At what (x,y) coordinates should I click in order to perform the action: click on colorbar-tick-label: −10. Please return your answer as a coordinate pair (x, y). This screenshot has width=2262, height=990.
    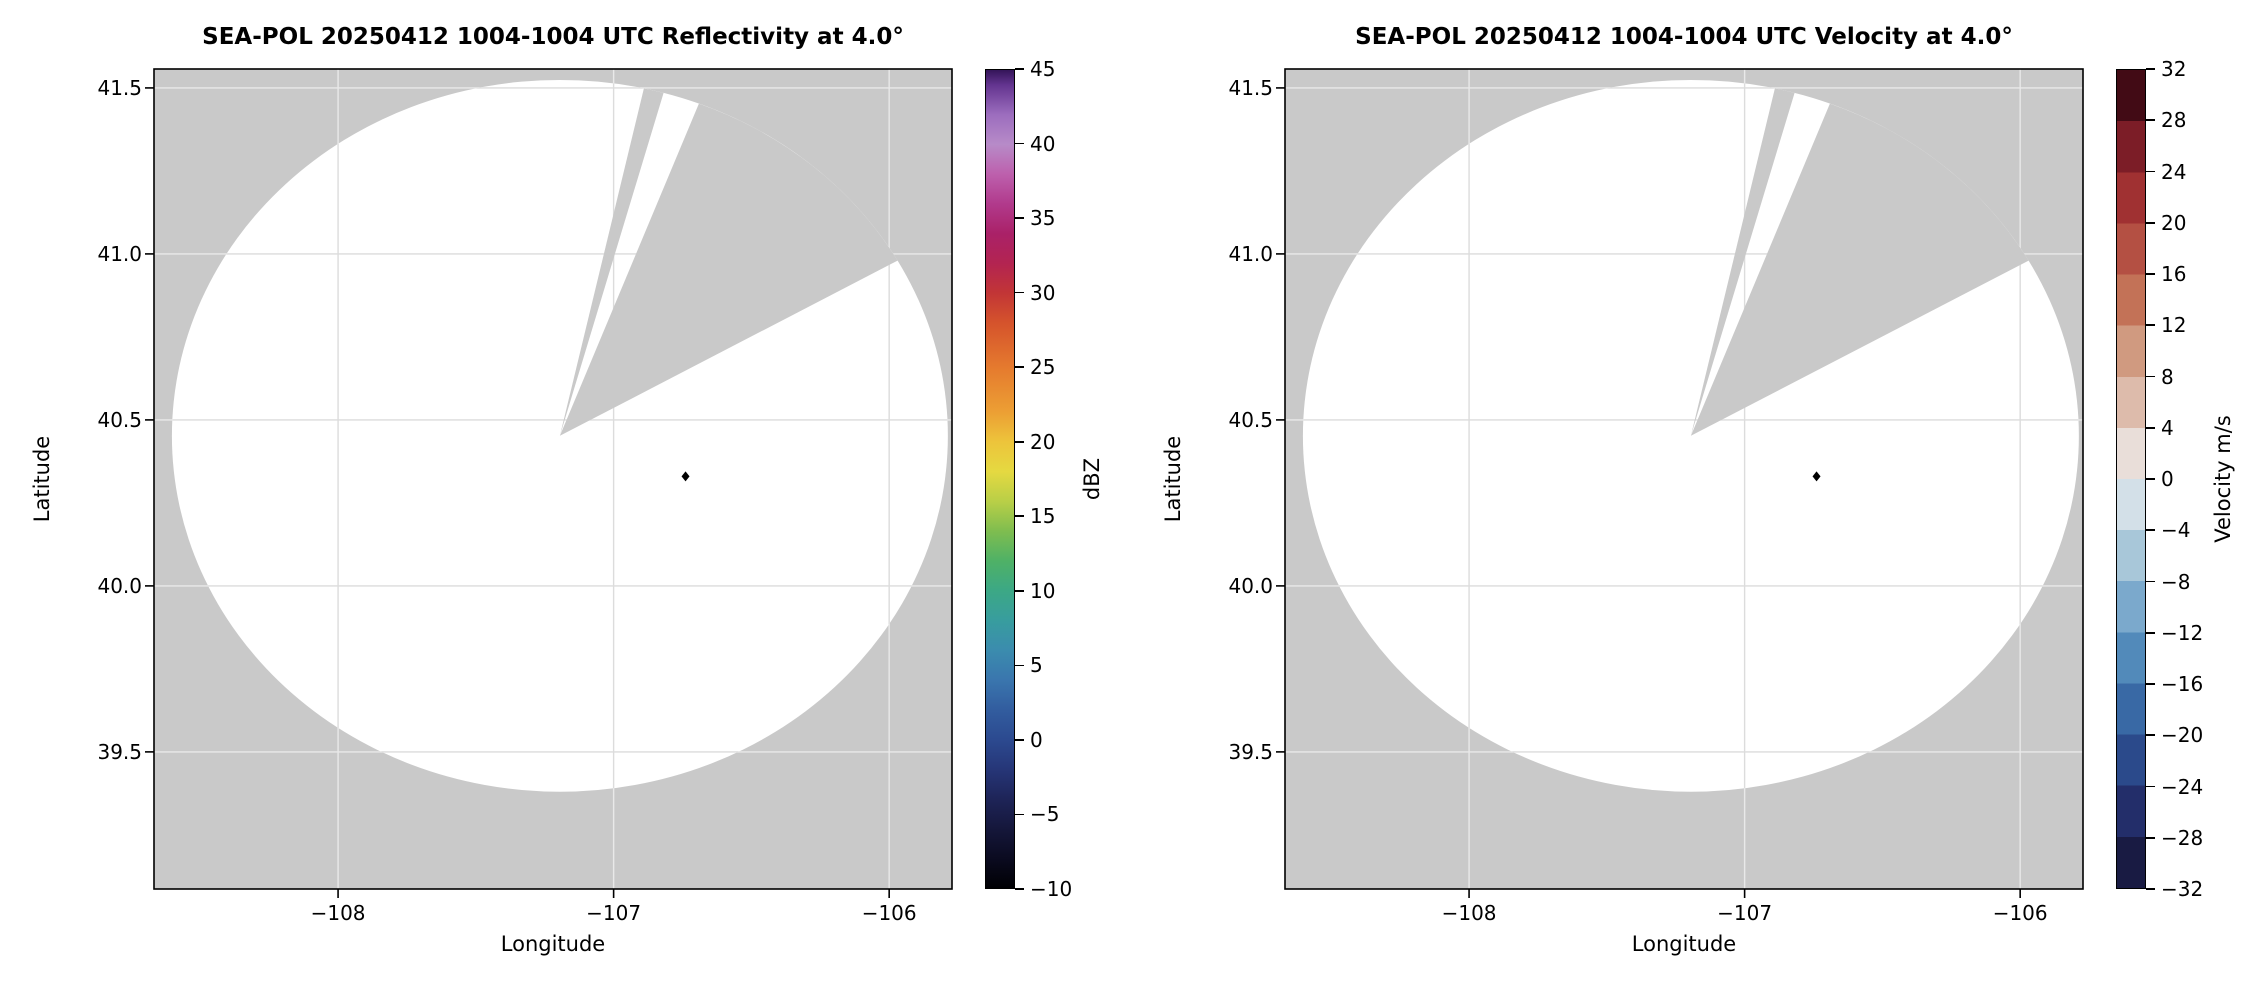
    Looking at the image, I should click on (1051, 889).